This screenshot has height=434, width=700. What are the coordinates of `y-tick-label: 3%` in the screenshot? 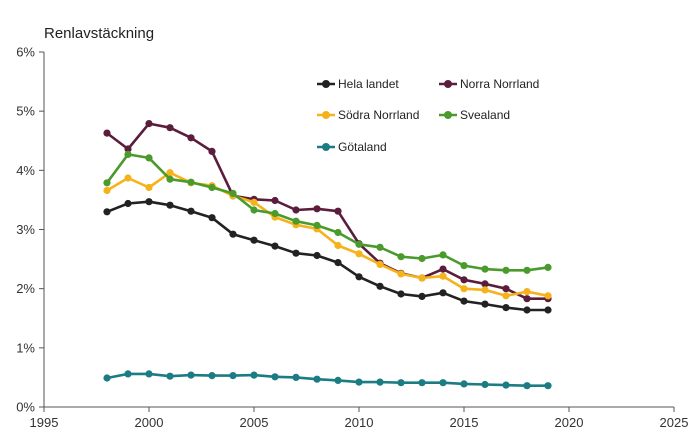 It's located at (25, 229).